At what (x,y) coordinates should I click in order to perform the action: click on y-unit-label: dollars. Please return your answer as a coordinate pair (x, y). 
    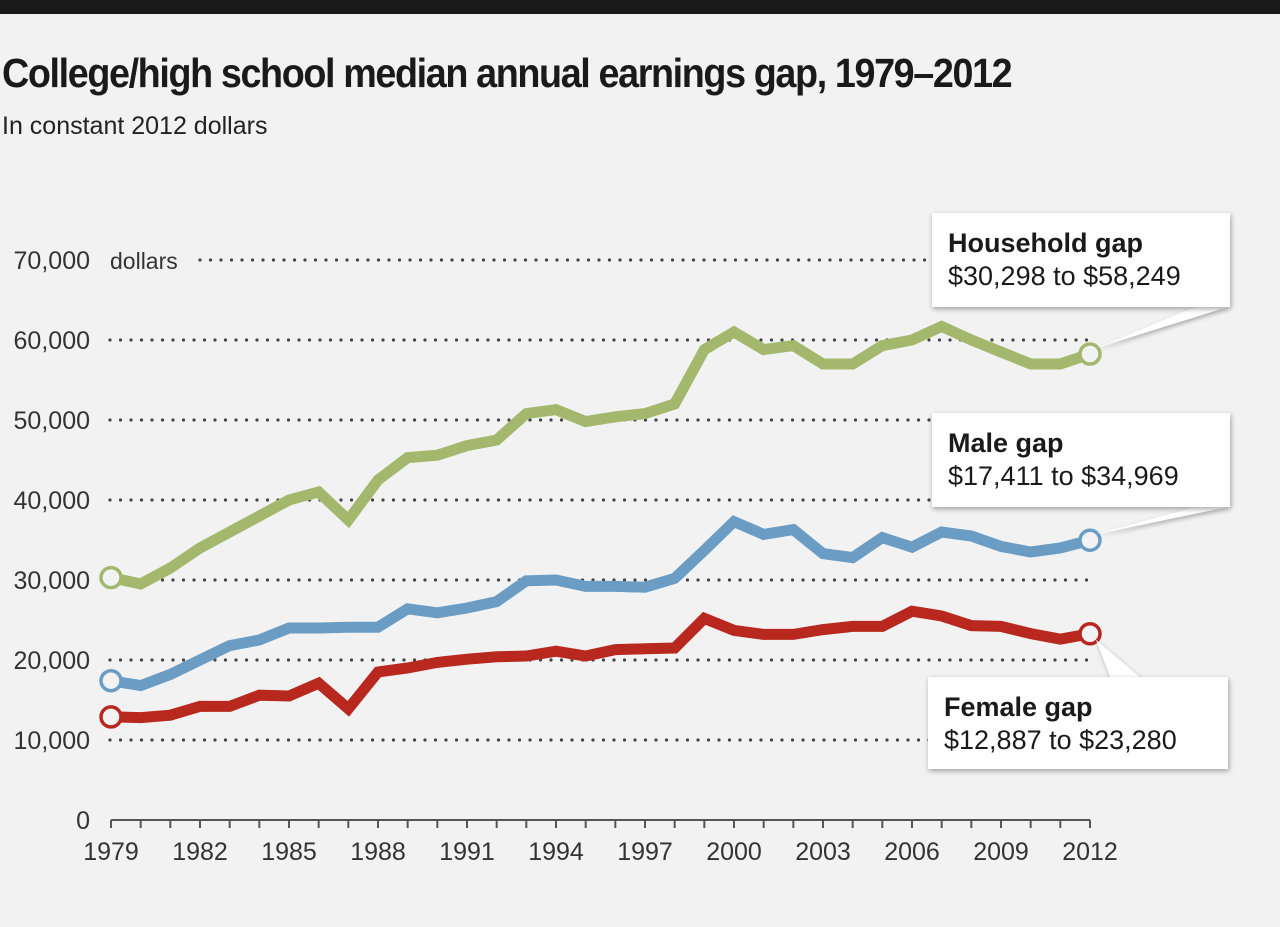
    Looking at the image, I should click on (144, 261).